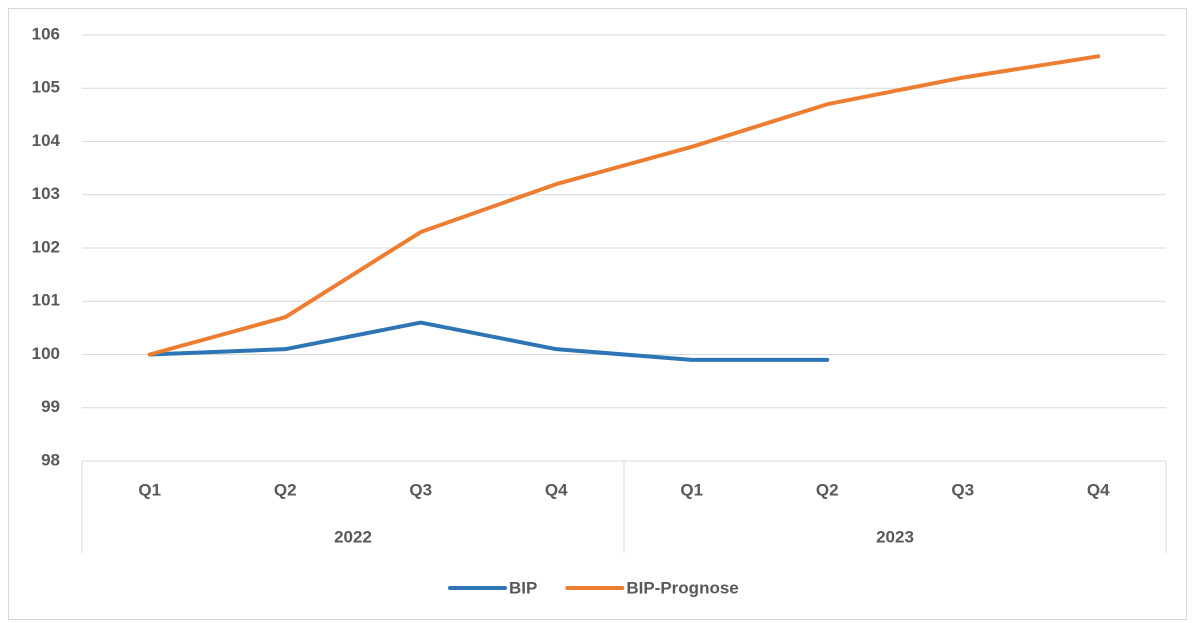 This screenshot has height=623, width=1195. Describe the element at coordinates (50, 406) in the screenshot. I see `y-tick-label: 99` at that location.